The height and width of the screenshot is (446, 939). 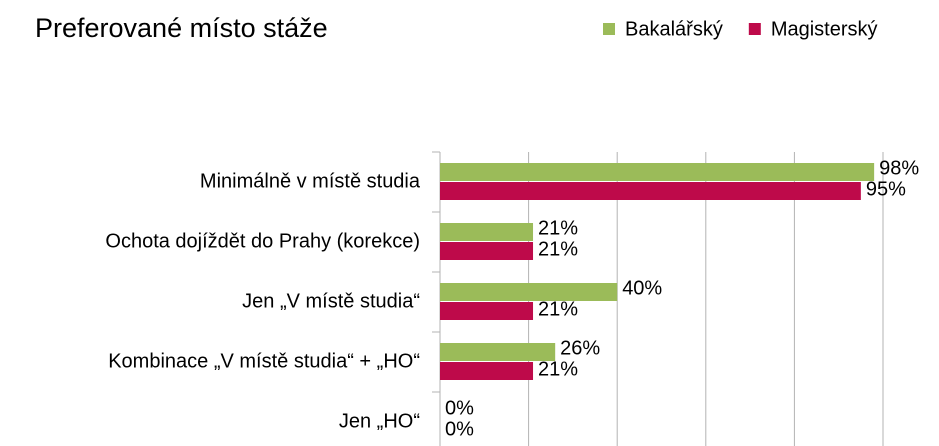 What do you see at coordinates (642, 288) in the screenshot?
I see `value-label: 40%` at bounding box center [642, 288].